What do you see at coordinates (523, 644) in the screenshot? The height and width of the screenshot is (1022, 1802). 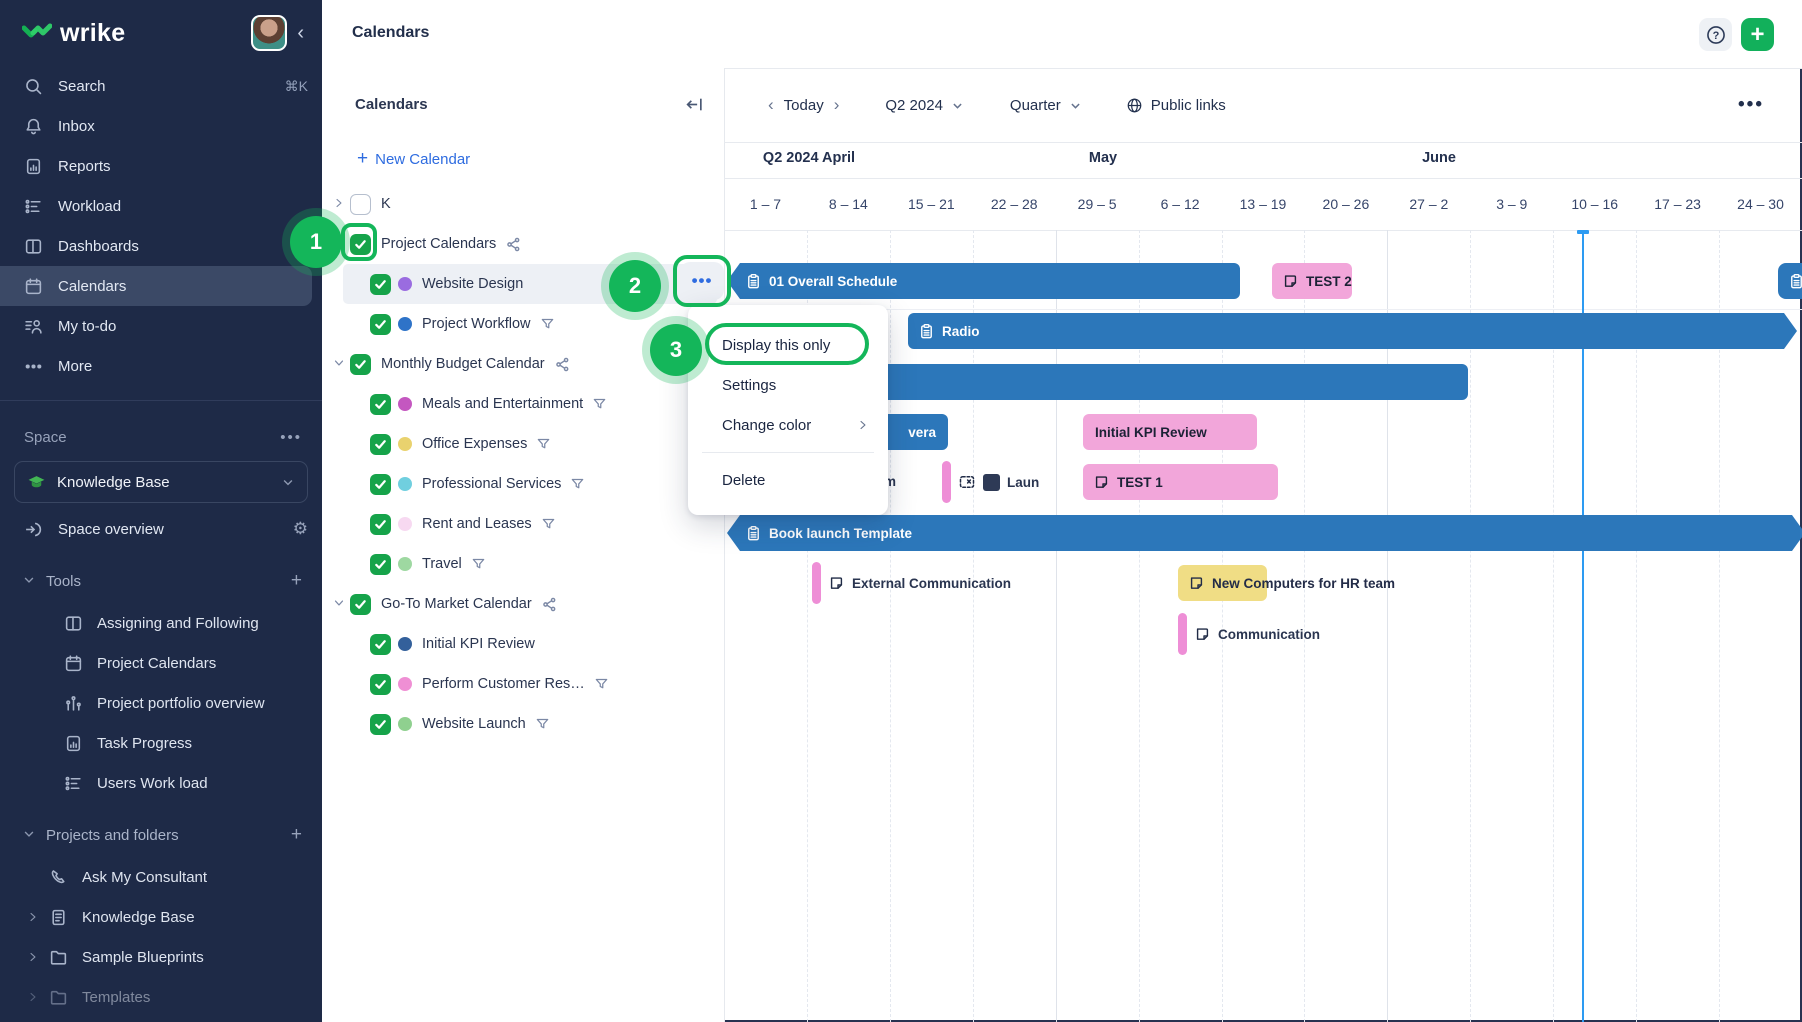 I see `calendar-row-initial-kpi-review: Initial KPI Review` at bounding box center [523, 644].